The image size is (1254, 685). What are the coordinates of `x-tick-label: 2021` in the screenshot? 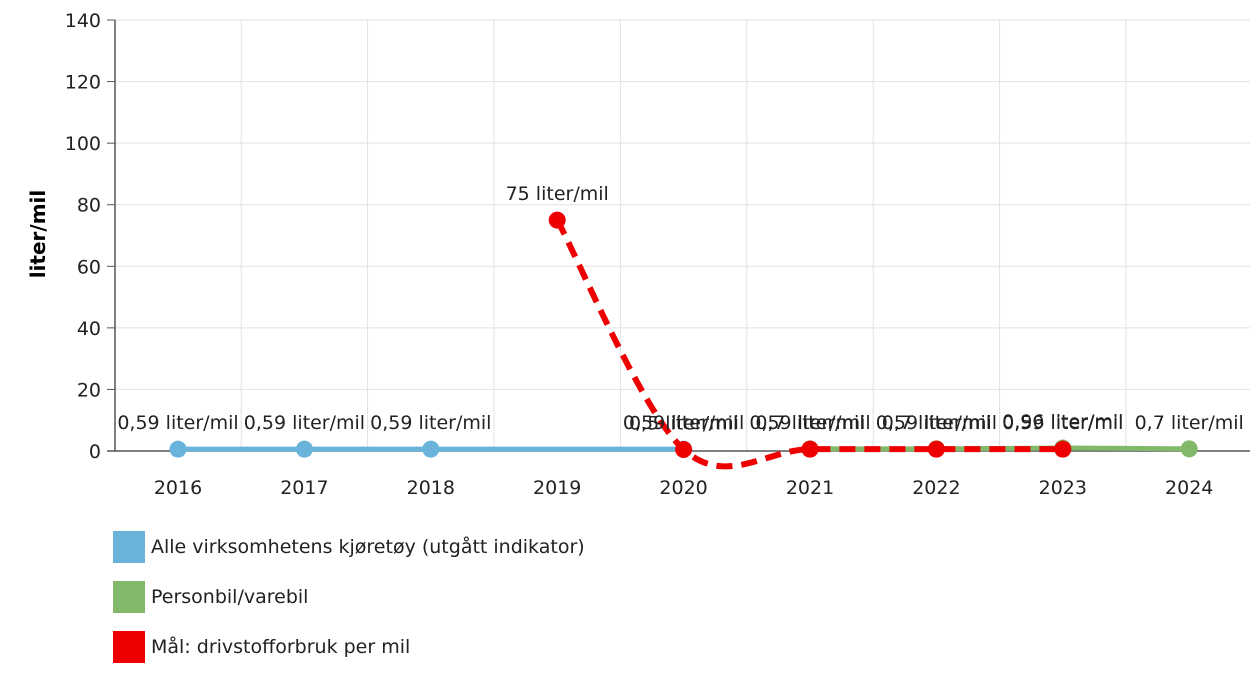 It's located at (810, 488).